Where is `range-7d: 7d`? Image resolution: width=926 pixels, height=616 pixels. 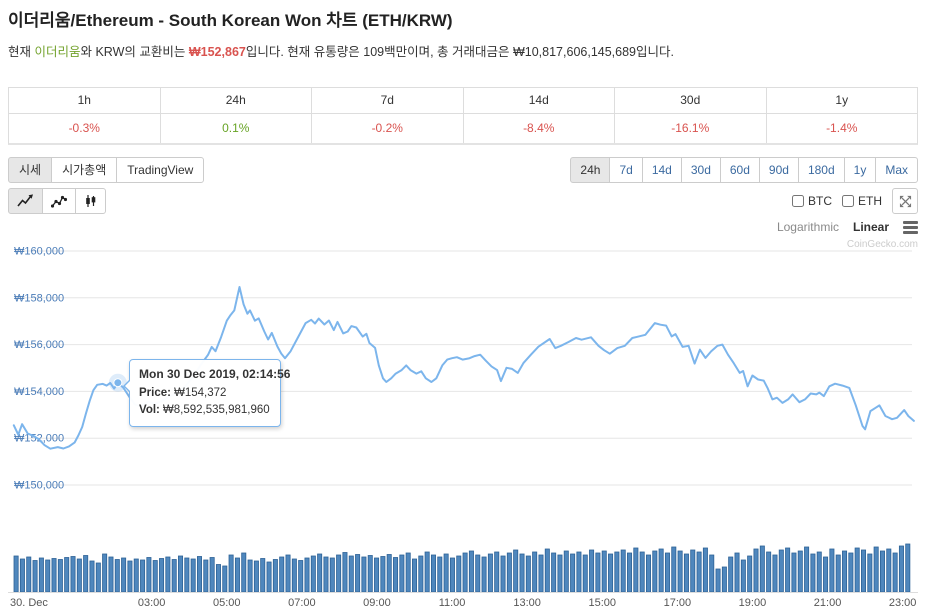
range-7d: 7d is located at coordinates (626, 170).